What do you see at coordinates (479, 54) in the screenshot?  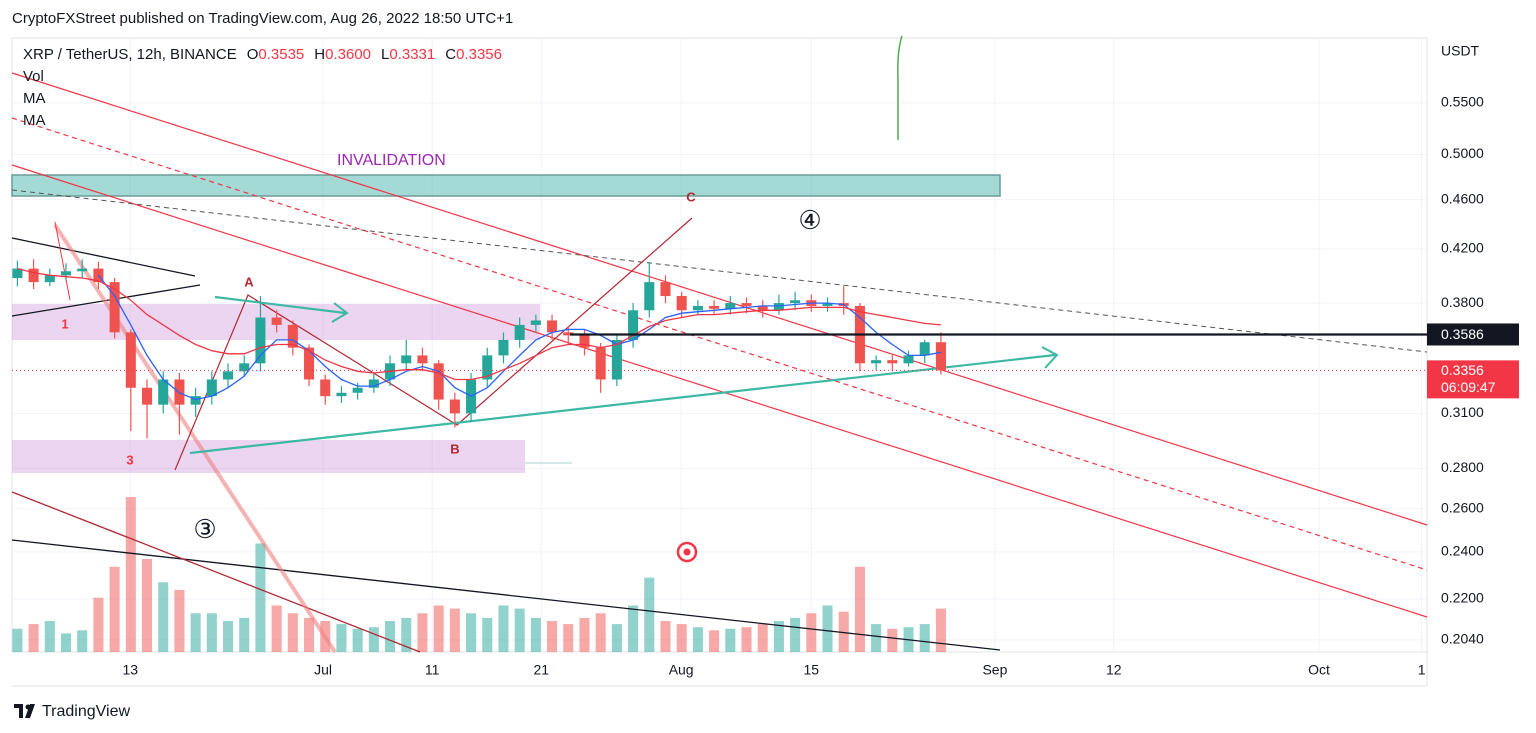 I see `ohlc-value: 0.3356` at bounding box center [479, 54].